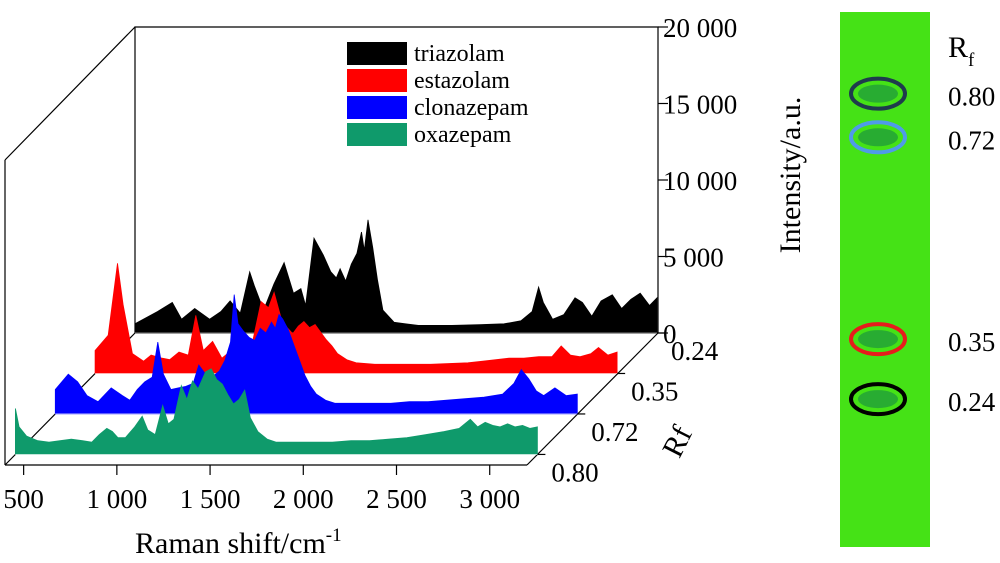 The image size is (1000, 563). I want to click on y-tick-label: 0, so click(670, 334).